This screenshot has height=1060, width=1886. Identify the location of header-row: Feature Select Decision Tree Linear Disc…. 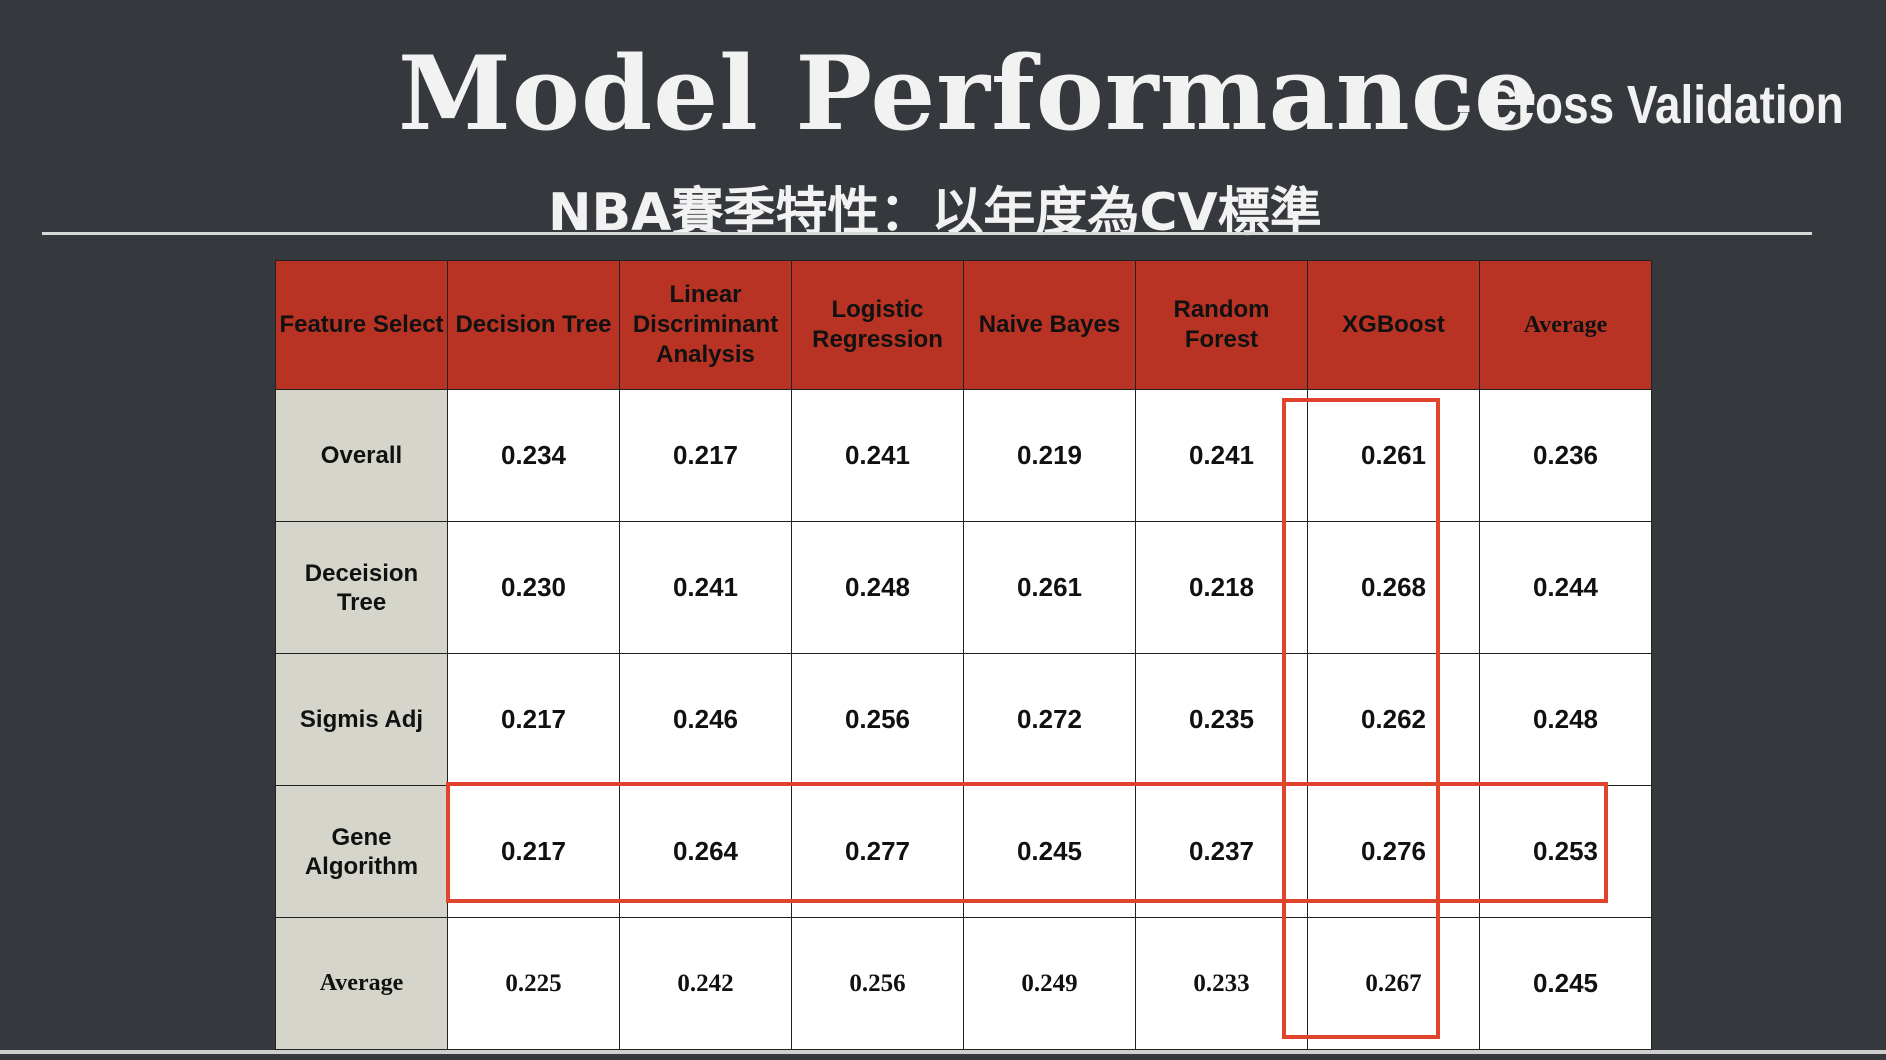
(963, 325).